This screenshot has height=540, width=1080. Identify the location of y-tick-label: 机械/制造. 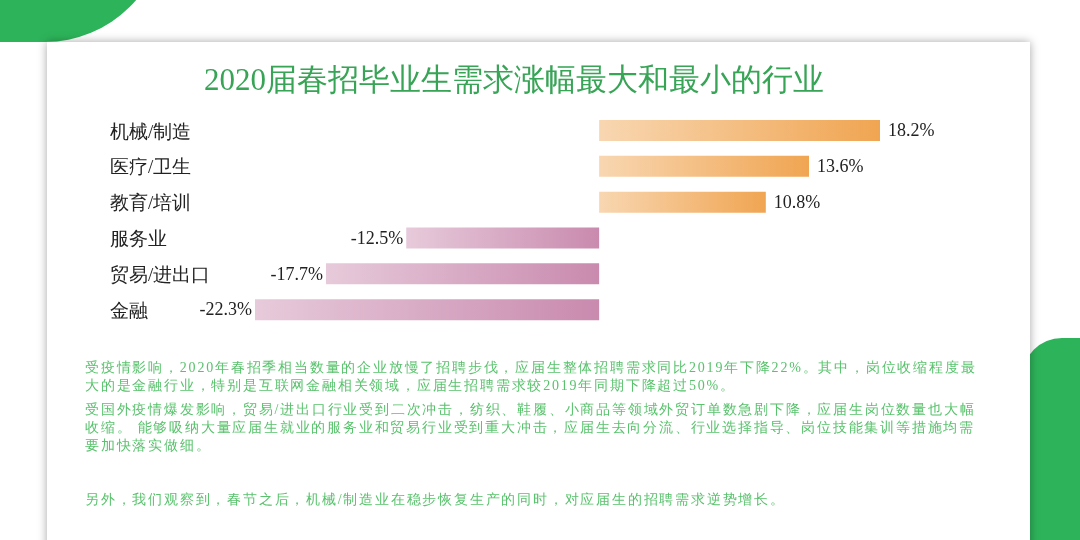
(151, 131).